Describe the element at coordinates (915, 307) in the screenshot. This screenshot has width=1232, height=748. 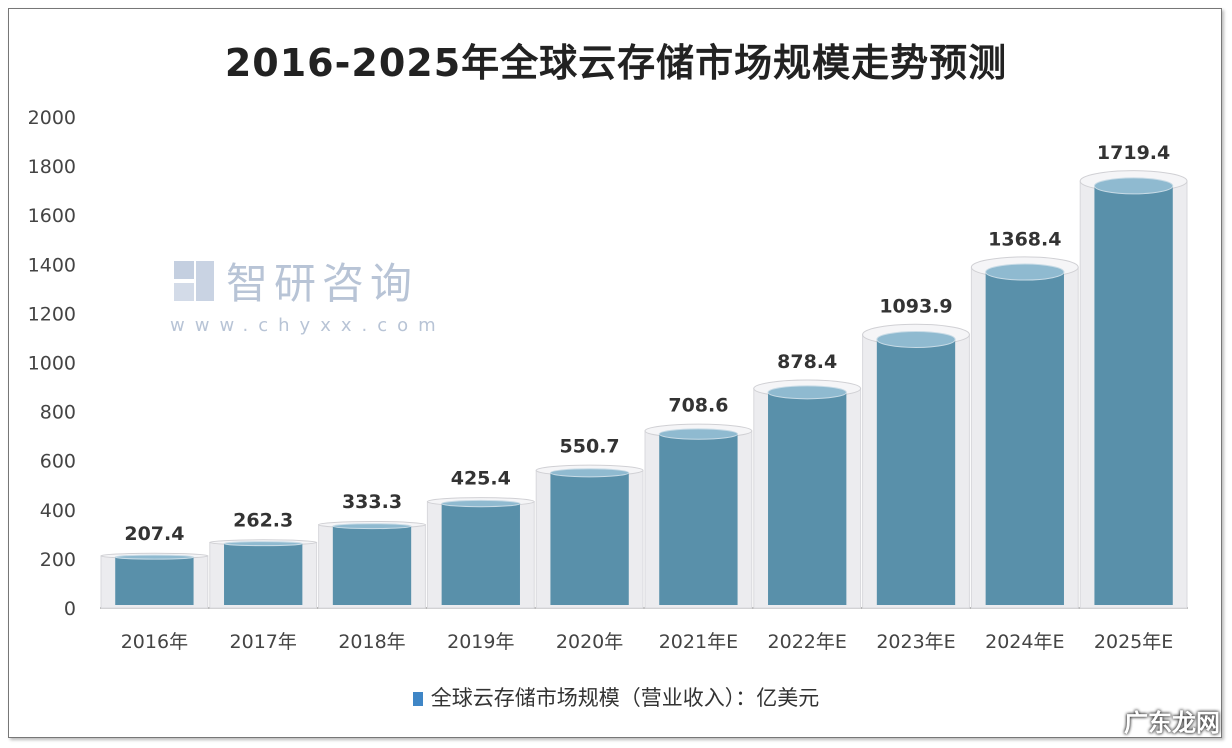
I see `data-label: 1093.9` at that location.